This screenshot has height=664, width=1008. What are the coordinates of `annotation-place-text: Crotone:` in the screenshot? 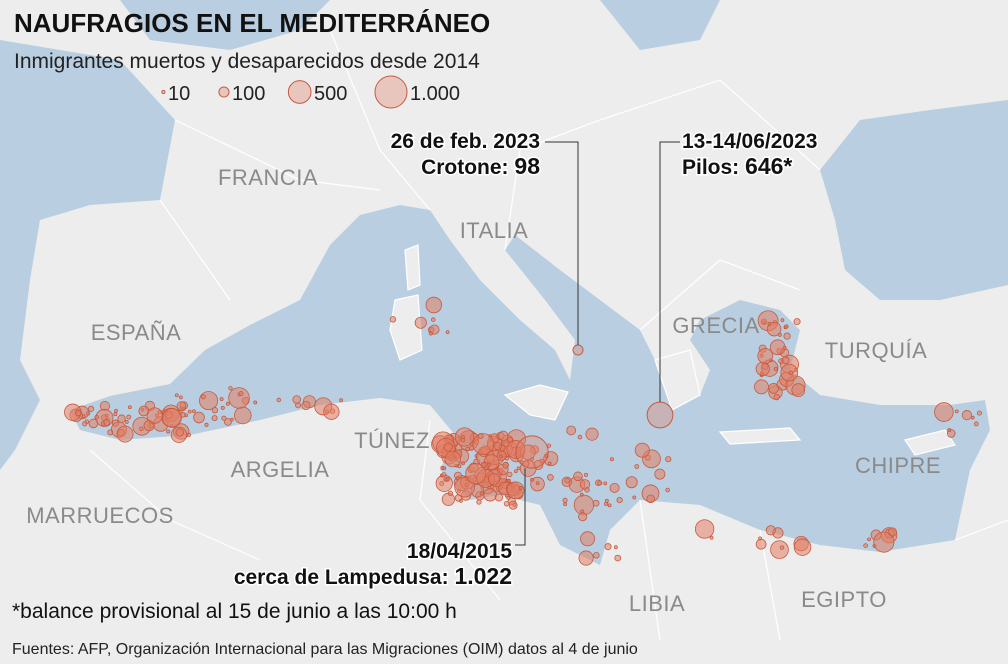 It's located at (465, 167).